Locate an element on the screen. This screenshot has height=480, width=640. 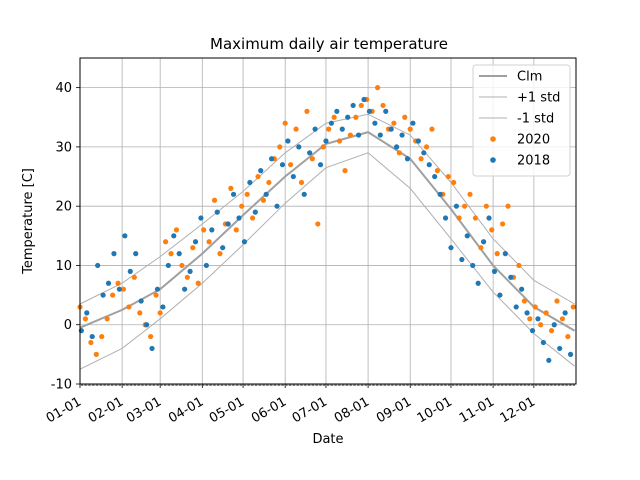
y-tick-label: 30 is located at coordinates (63, 147).